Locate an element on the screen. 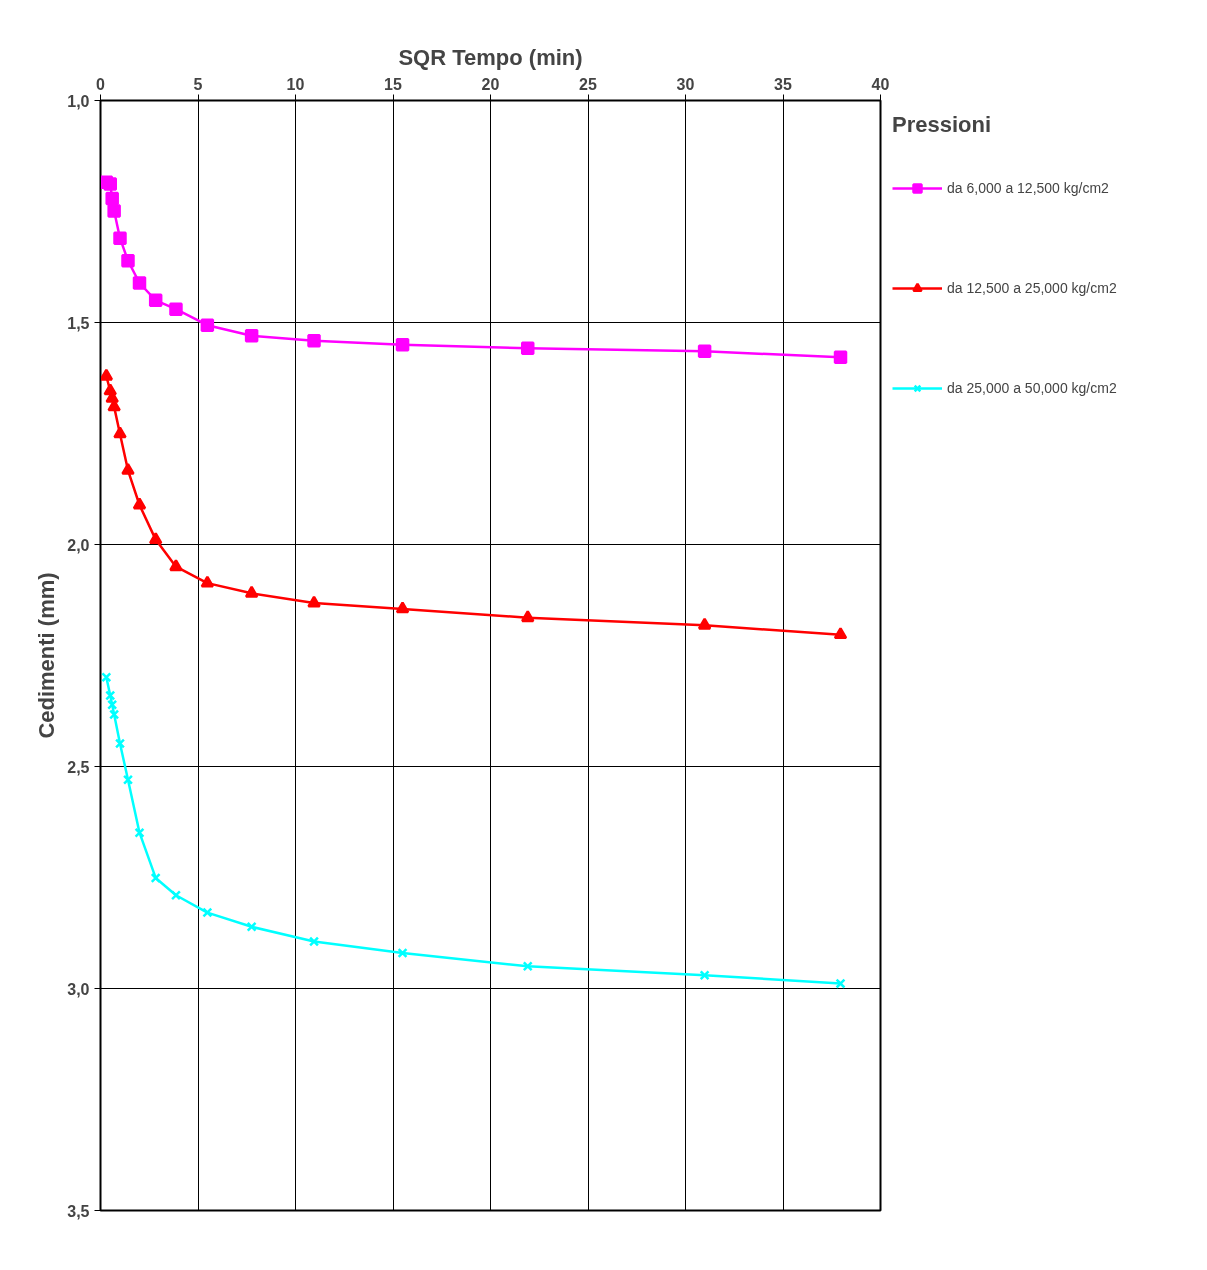 The height and width of the screenshot is (1270, 1207). y-axis-title: Cedimenti (mm) is located at coordinates (47, 655).